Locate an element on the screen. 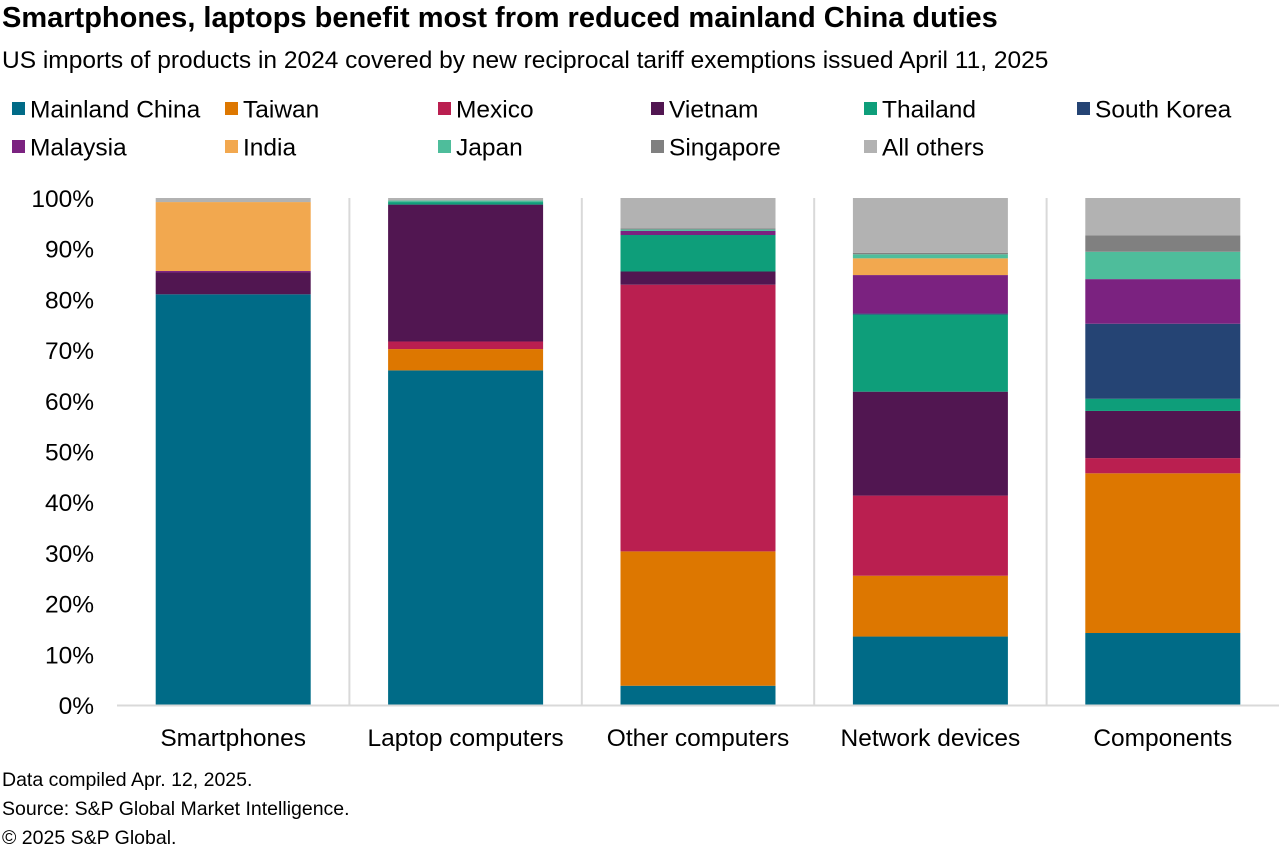  footer-copyright: © 2025 S&P Global. is located at coordinates (89, 838).